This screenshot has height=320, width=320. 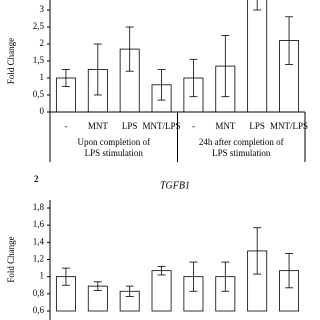 What do you see at coordinates (38, 259) in the screenshot?
I see `y-tick-label: 1,2` at bounding box center [38, 259].